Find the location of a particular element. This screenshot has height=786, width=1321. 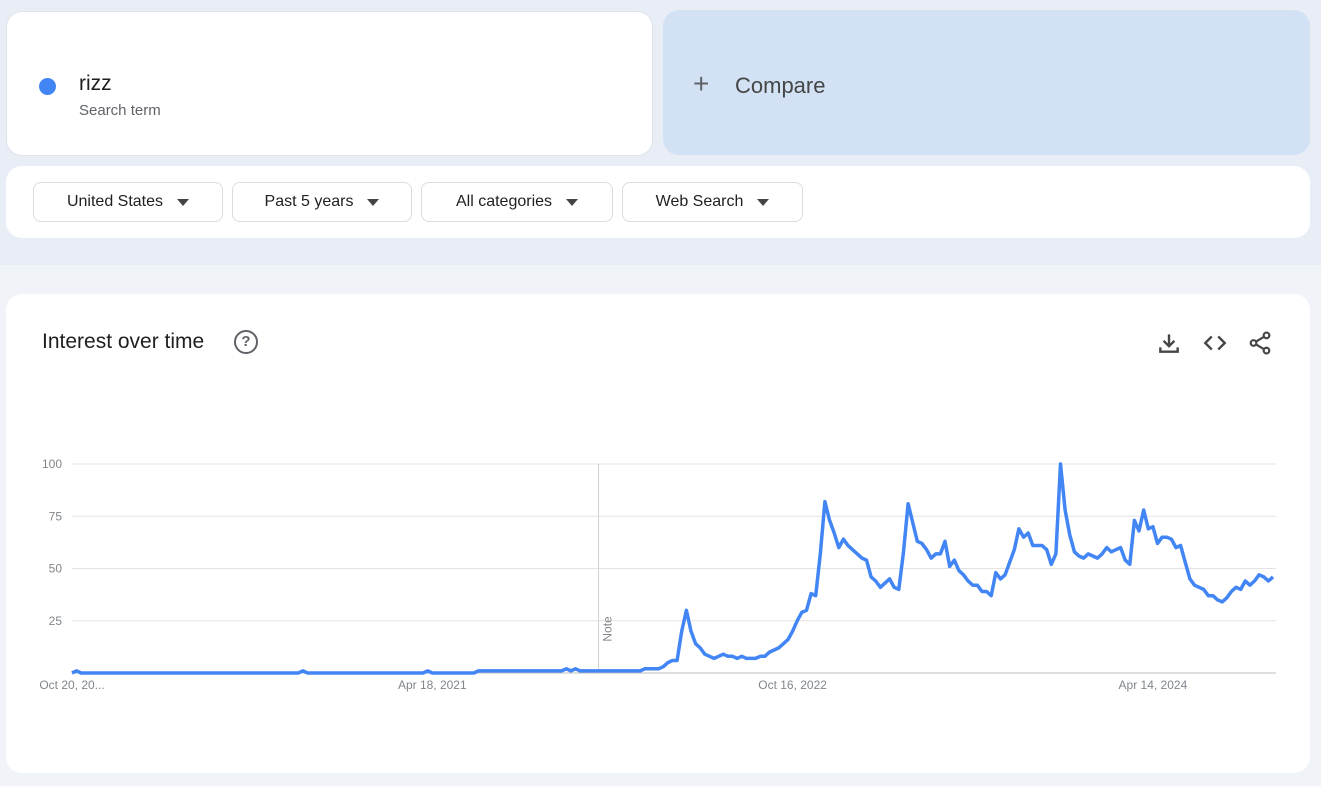

time-range-dropdown: Past 5 years is located at coordinates (322, 202).